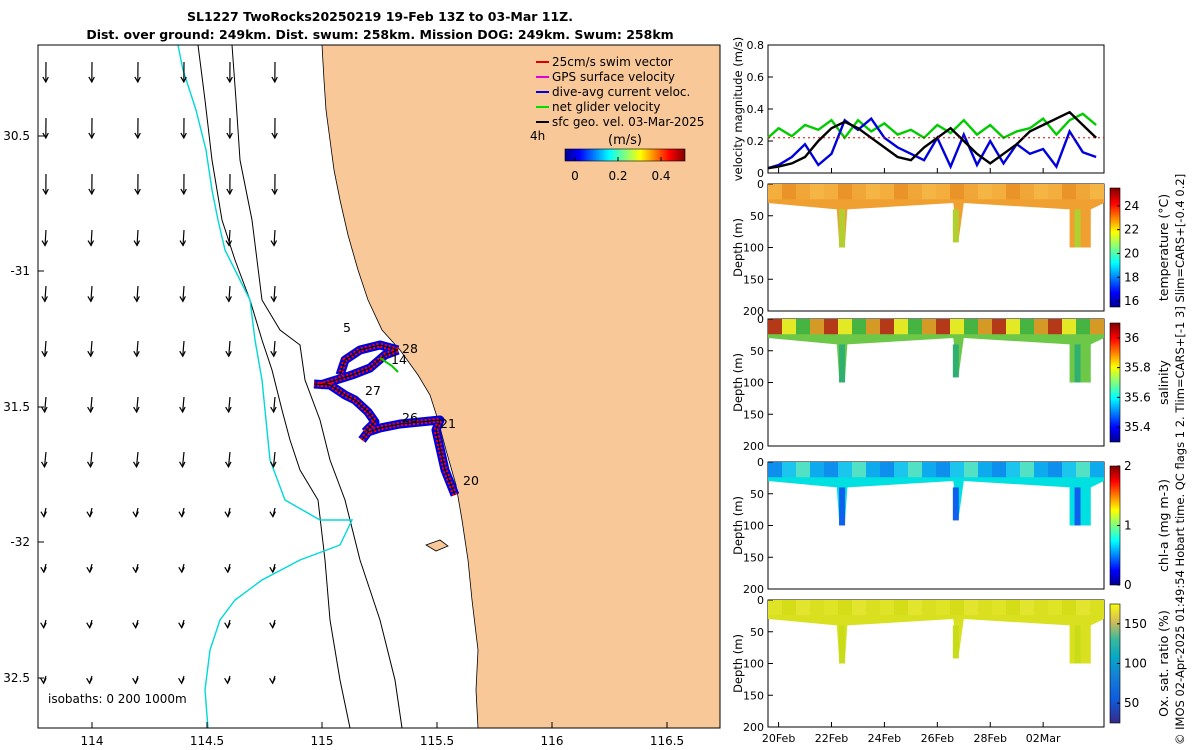 The width and height of the screenshot is (1200, 750). What do you see at coordinates (757, 494) in the screenshot?
I see `depth-y-tick-label: 50` at bounding box center [757, 494].